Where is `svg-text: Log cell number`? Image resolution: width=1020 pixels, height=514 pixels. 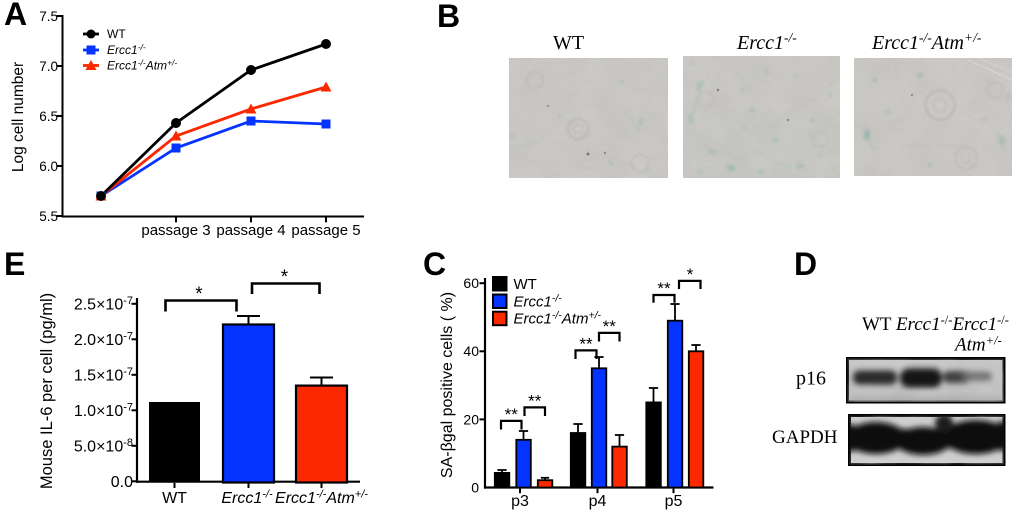 svg-text: Log cell number is located at coordinates (18, 117).